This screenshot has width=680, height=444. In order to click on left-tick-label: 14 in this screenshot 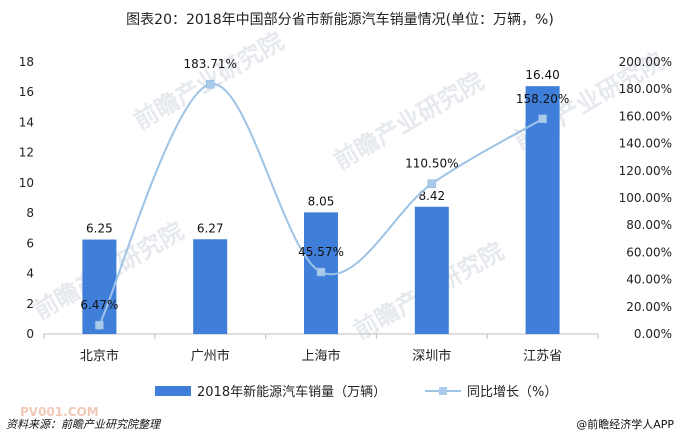, I will do `click(26, 122)`.